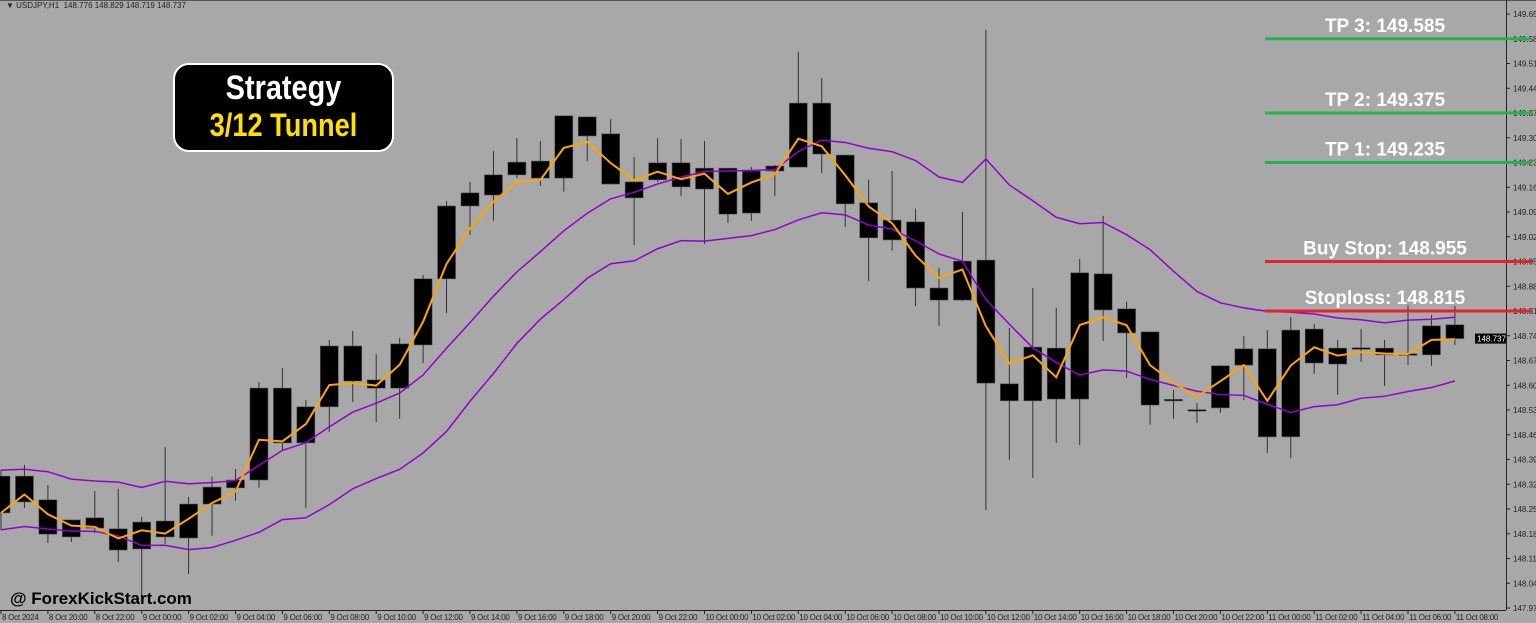 Image resolution: width=1536 pixels, height=623 pixels. What do you see at coordinates (302, 617) in the screenshot?
I see `time-tick-label: 9 Oct 06:00` at bounding box center [302, 617].